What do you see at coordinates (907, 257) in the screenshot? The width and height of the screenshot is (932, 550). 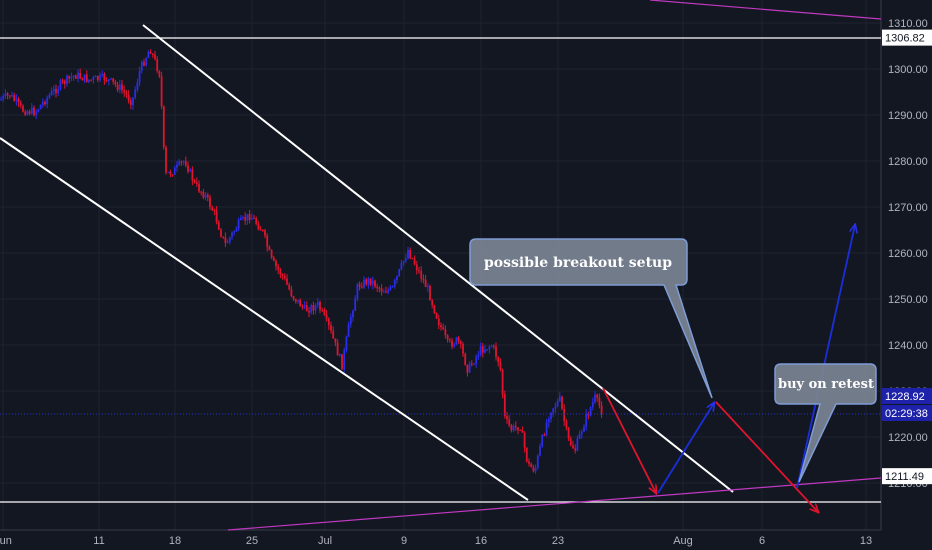 I see `price-labels: 1306.82 1228.92 02:29:38 1211.49` at bounding box center [907, 257].